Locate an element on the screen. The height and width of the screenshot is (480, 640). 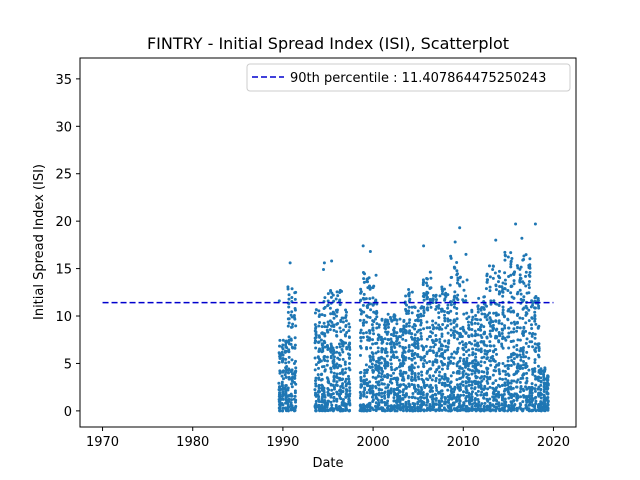
x-tick-label: 1990 is located at coordinates (282, 442).